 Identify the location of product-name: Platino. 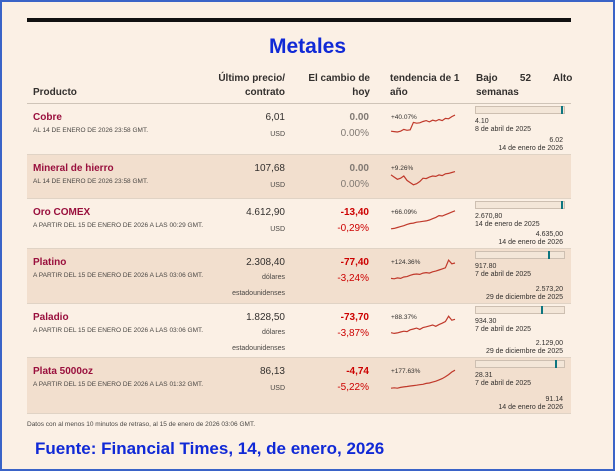
(50, 262).